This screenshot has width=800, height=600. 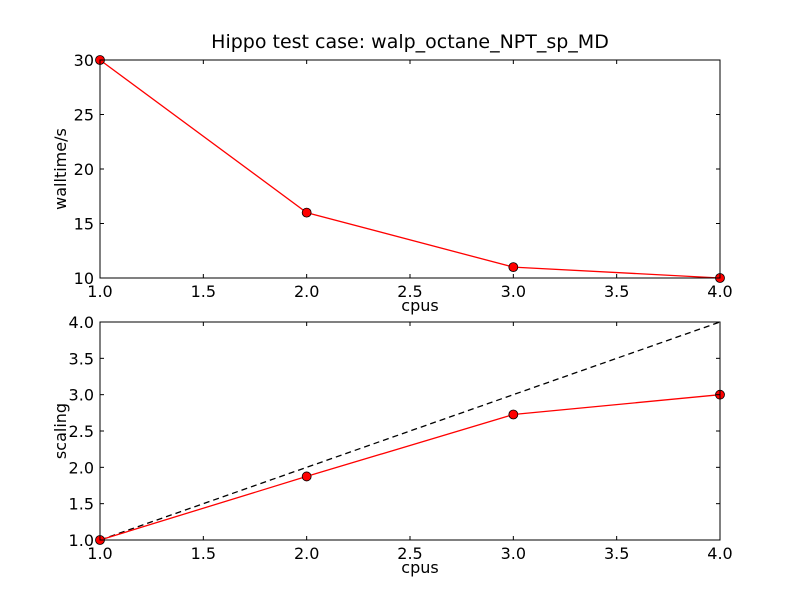 I want to click on y-tick-label: 3.0, so click(x=81, y=395).